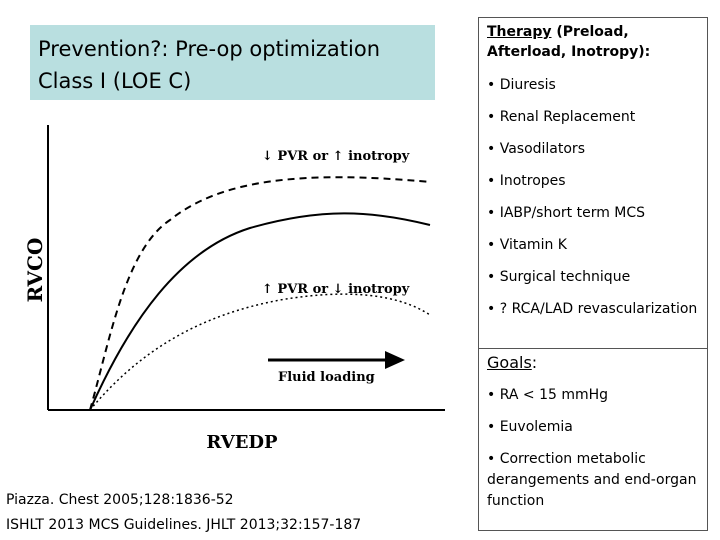 This screenshot has width=720, height=540. I want to click on heading-underlined: Therapy, so click(519, 32).